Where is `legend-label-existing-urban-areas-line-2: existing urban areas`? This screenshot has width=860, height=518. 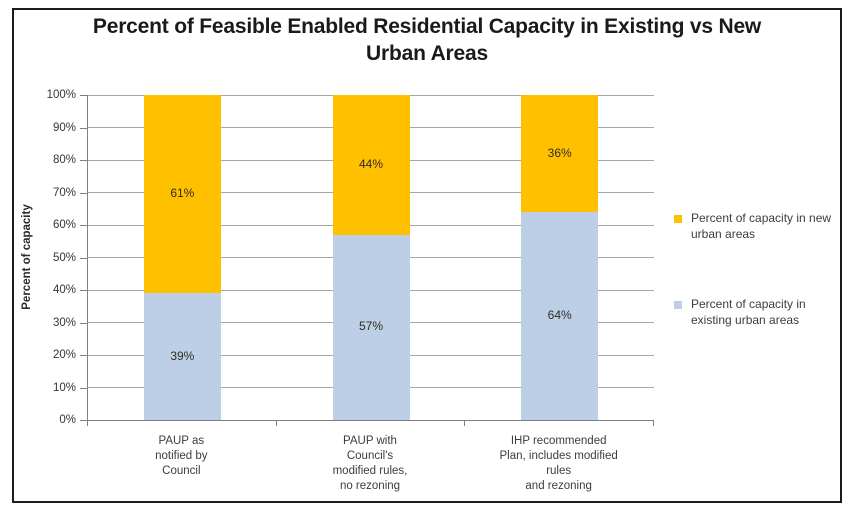 legend-label-existing-urban-areas-line-2: existing urban areas is located at coordinates (745, 319).